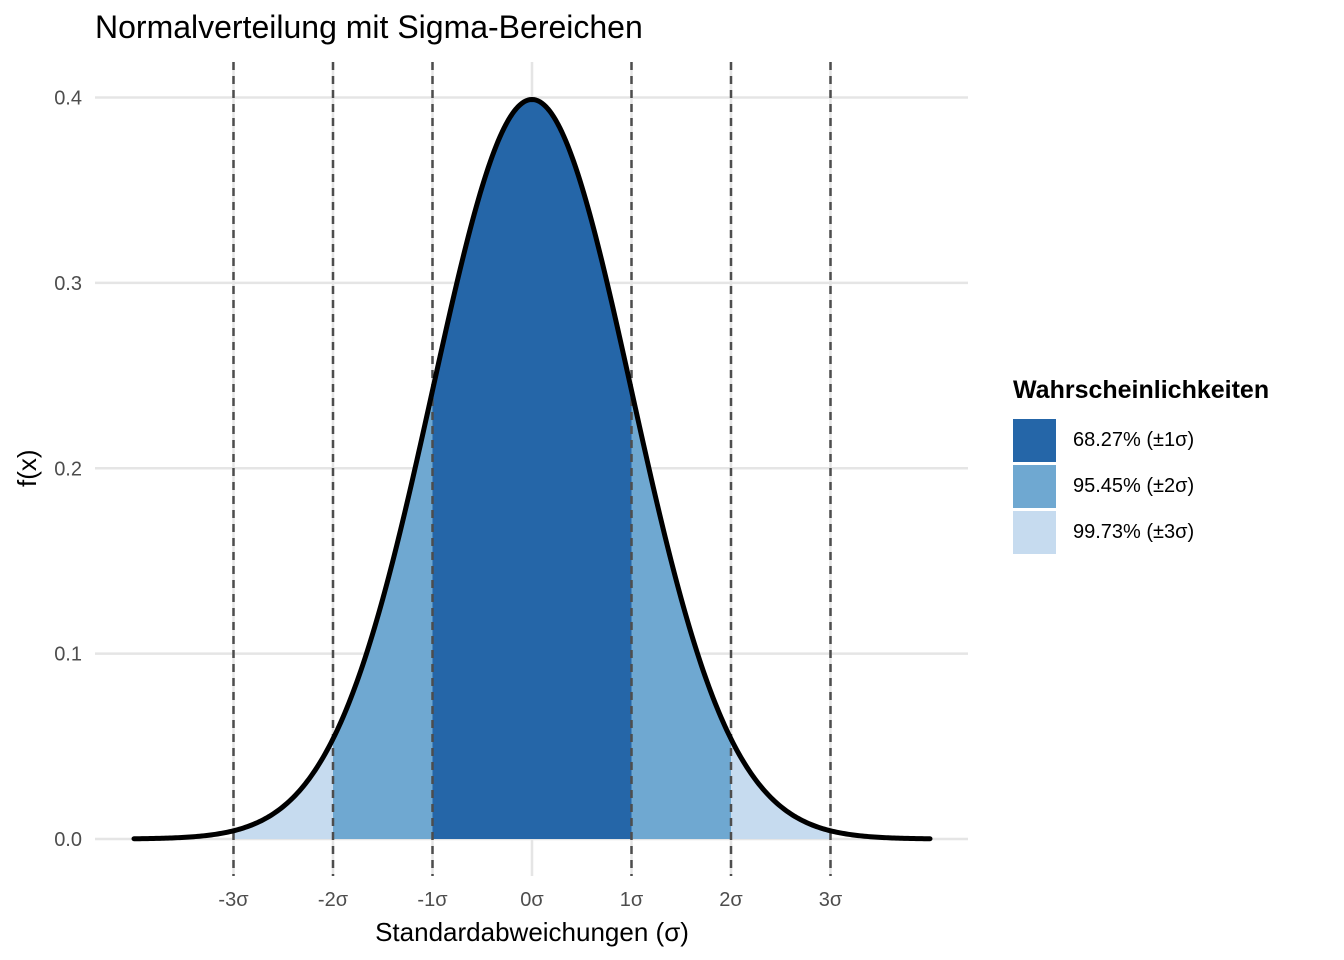 Image resolution: width=1344 pixels, height=960 pixels. Describe the element at coordinates (831, 900) in the screenshot. I see `x-tick-label: 3σ` at that location.